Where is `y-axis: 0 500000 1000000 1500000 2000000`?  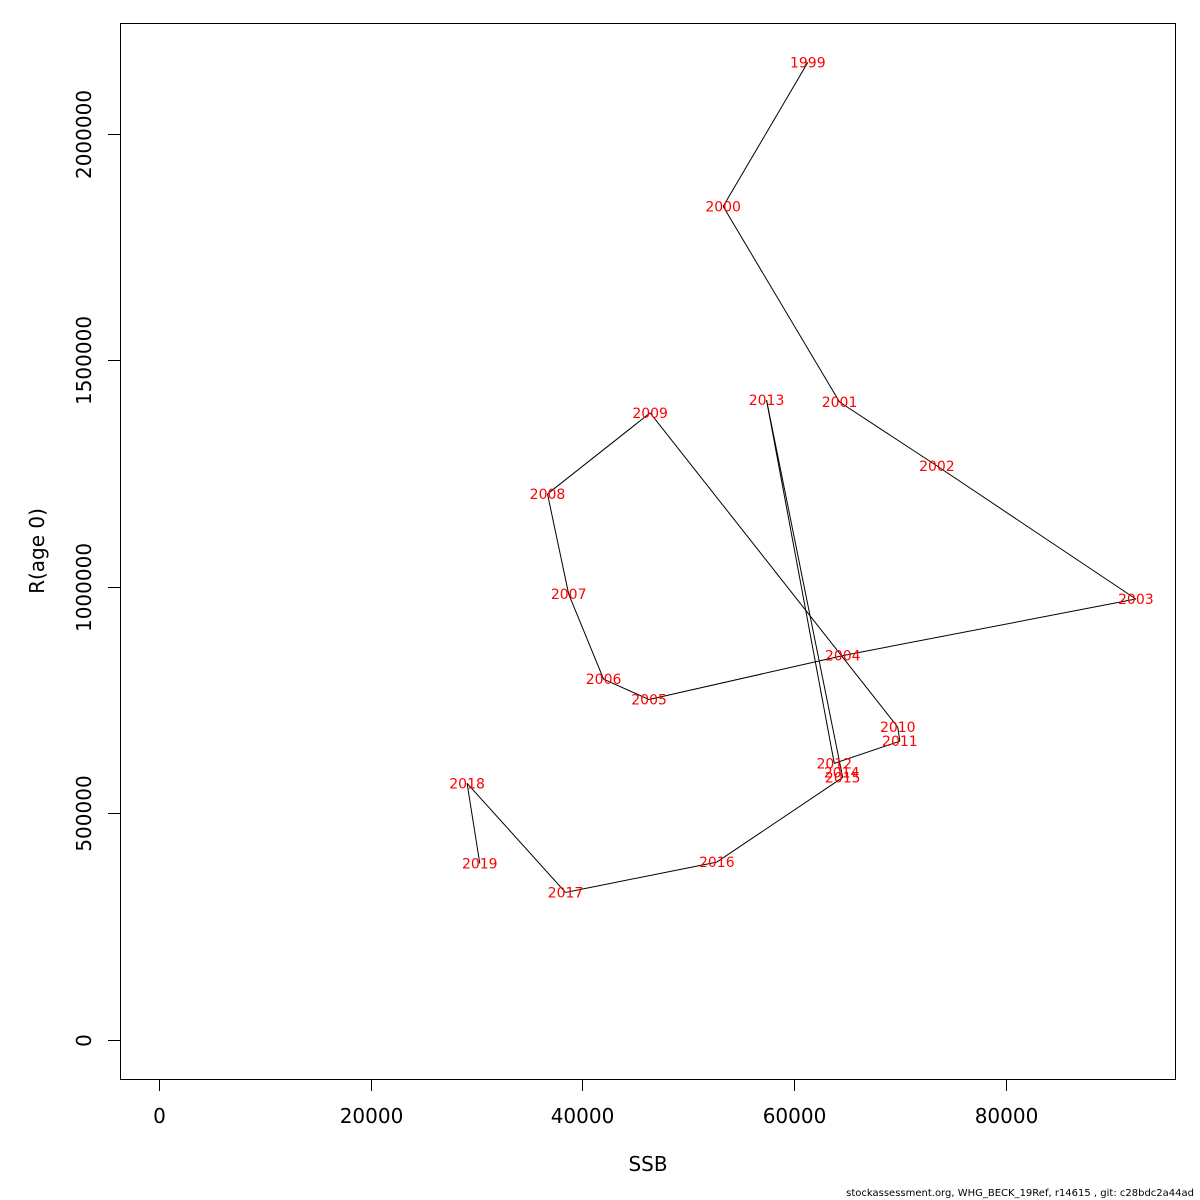 y-axis: 0 500000 1000000 1500000 2000000 is located at coordinates (96, 568).